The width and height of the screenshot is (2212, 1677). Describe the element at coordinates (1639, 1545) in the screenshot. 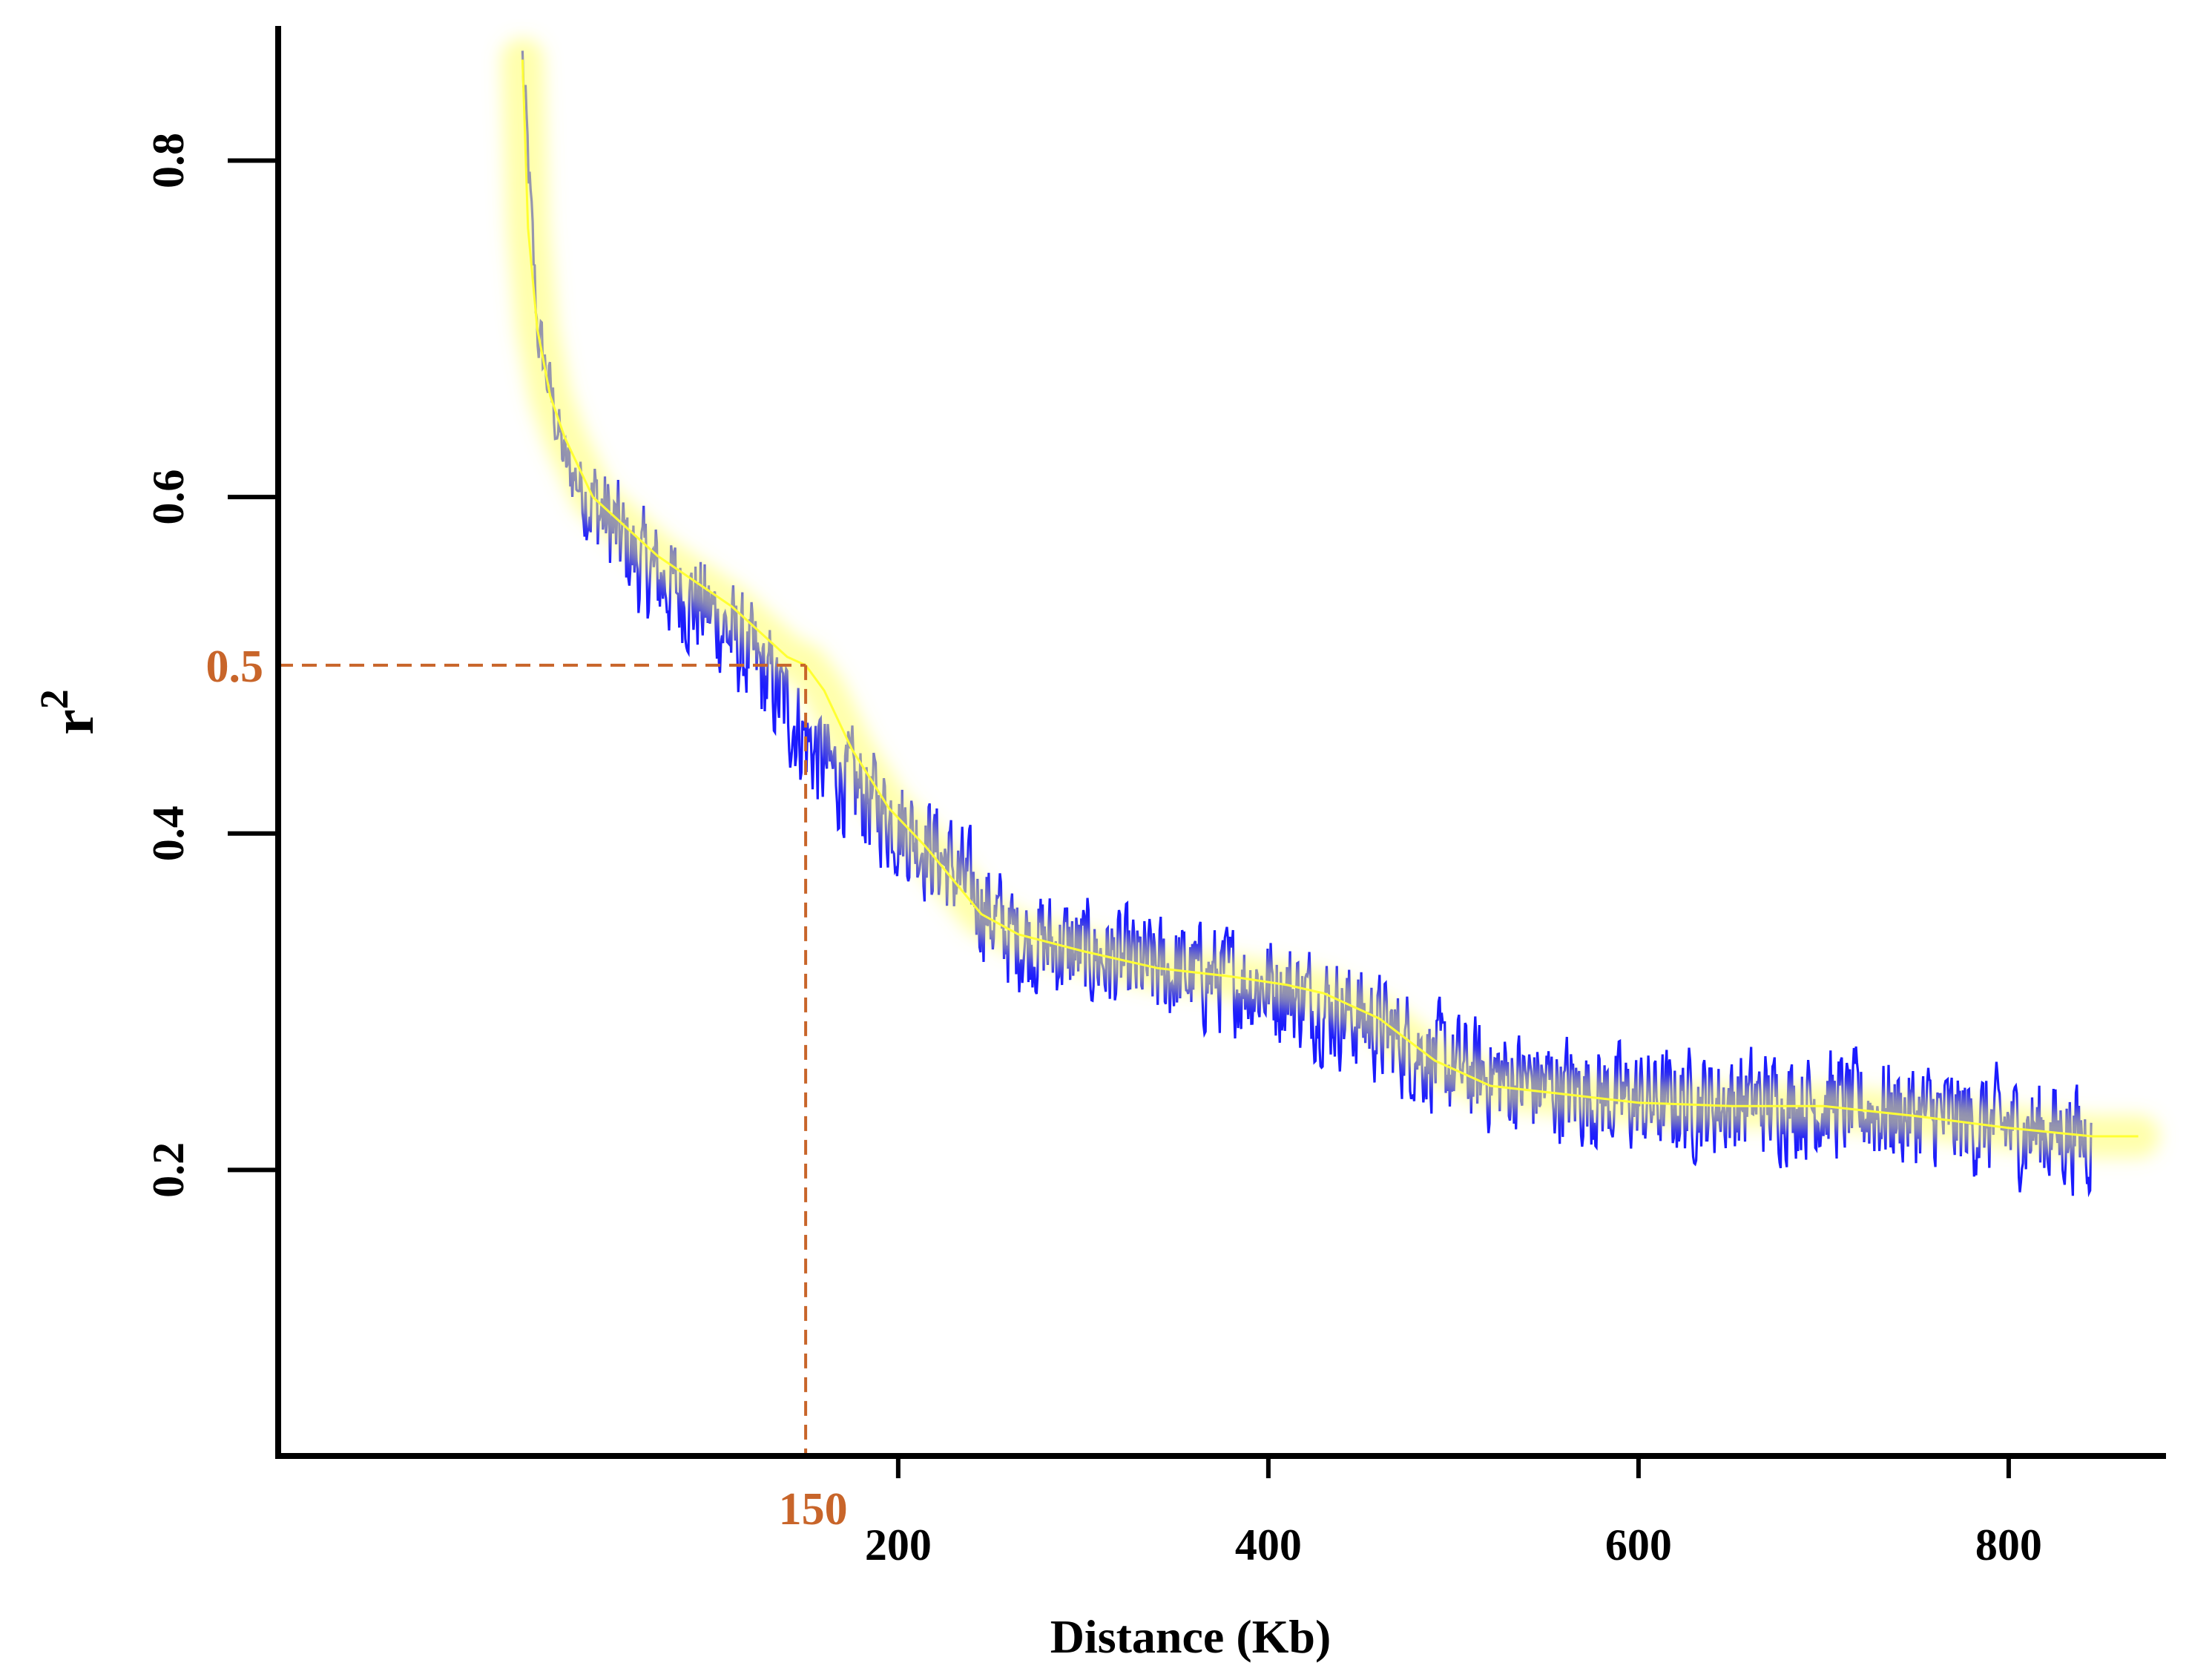

I see `x-tick-label: 600` at that location.